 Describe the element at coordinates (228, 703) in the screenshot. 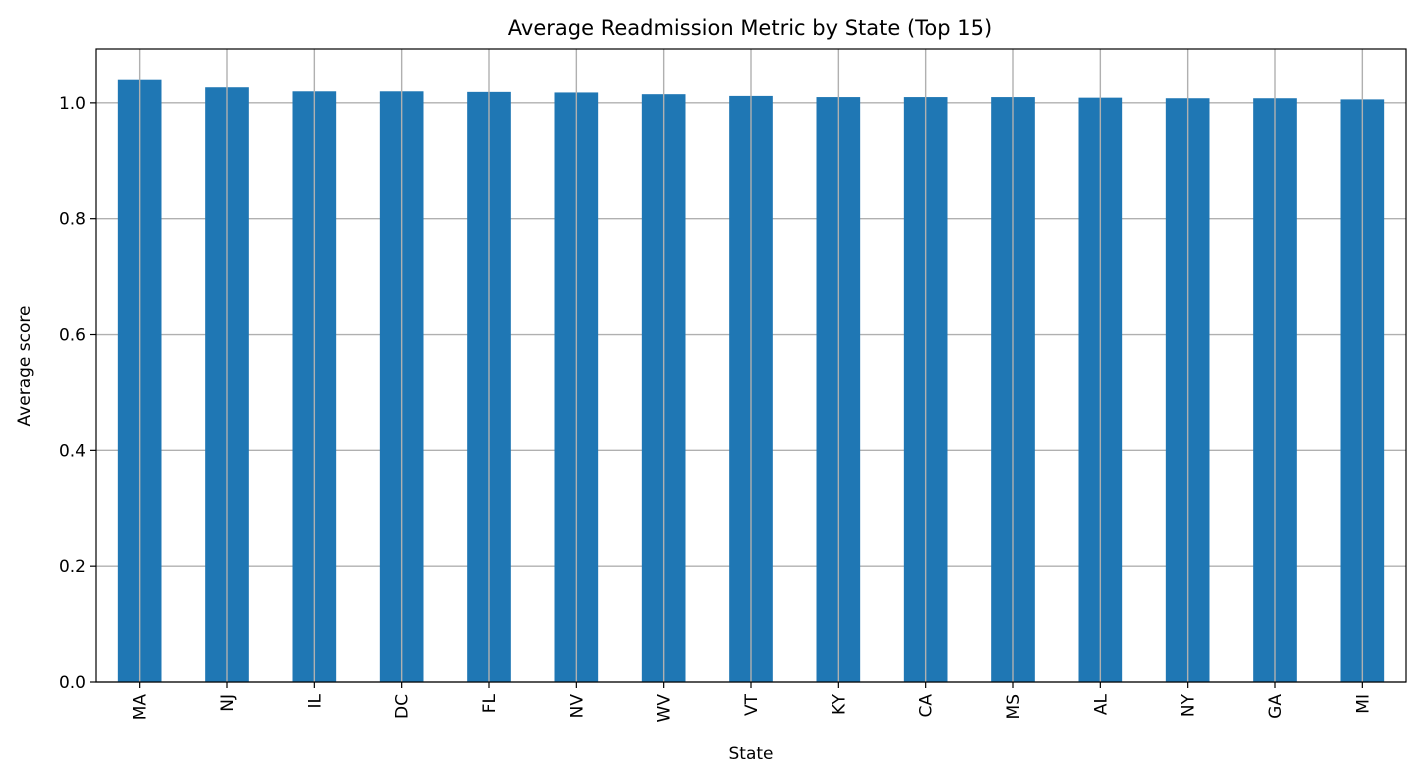

I see `x-tick-label: NJ` at that location.